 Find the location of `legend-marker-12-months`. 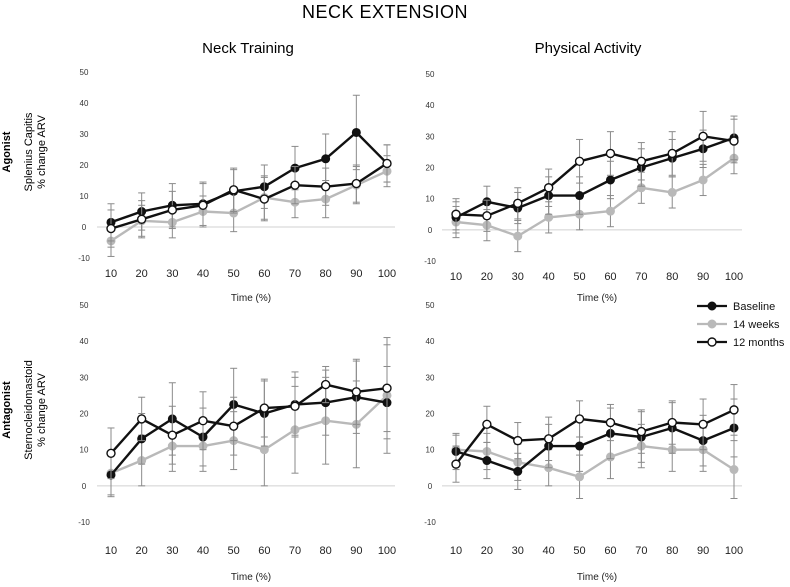

legend-marker-12-months is located at coordinates (712, 342).